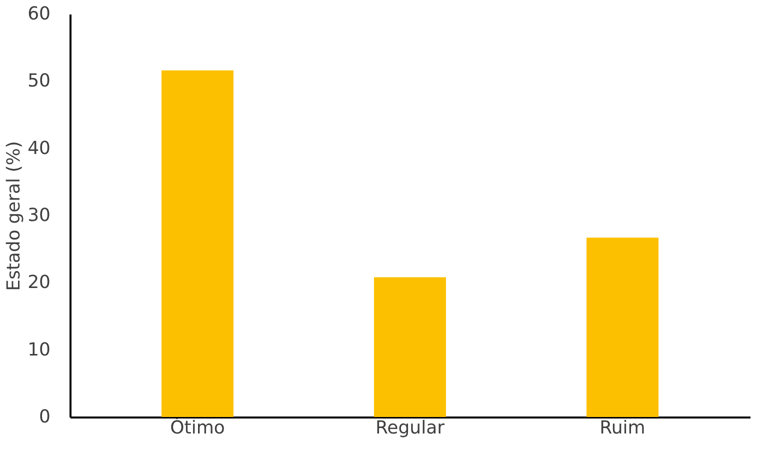 Image resolution: width=780 pixels, height=474 pixels. Describe the element at coordinates (410, 428) in the screenshot. I see `x-tick-label: Regular` at that location.